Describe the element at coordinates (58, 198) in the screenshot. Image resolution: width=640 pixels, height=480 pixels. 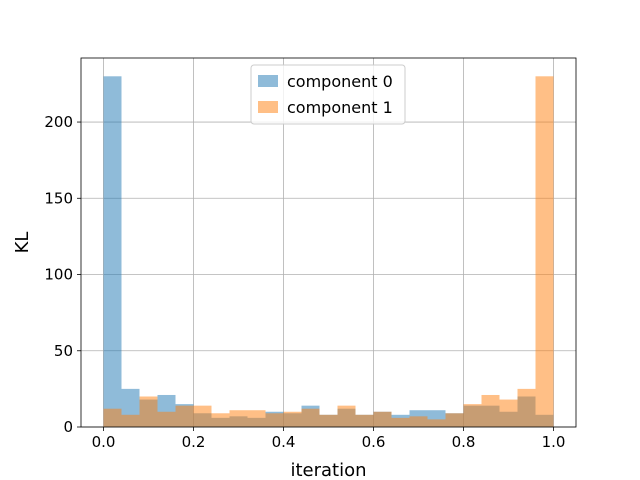
I see `y-tick-label: 150` at that location.